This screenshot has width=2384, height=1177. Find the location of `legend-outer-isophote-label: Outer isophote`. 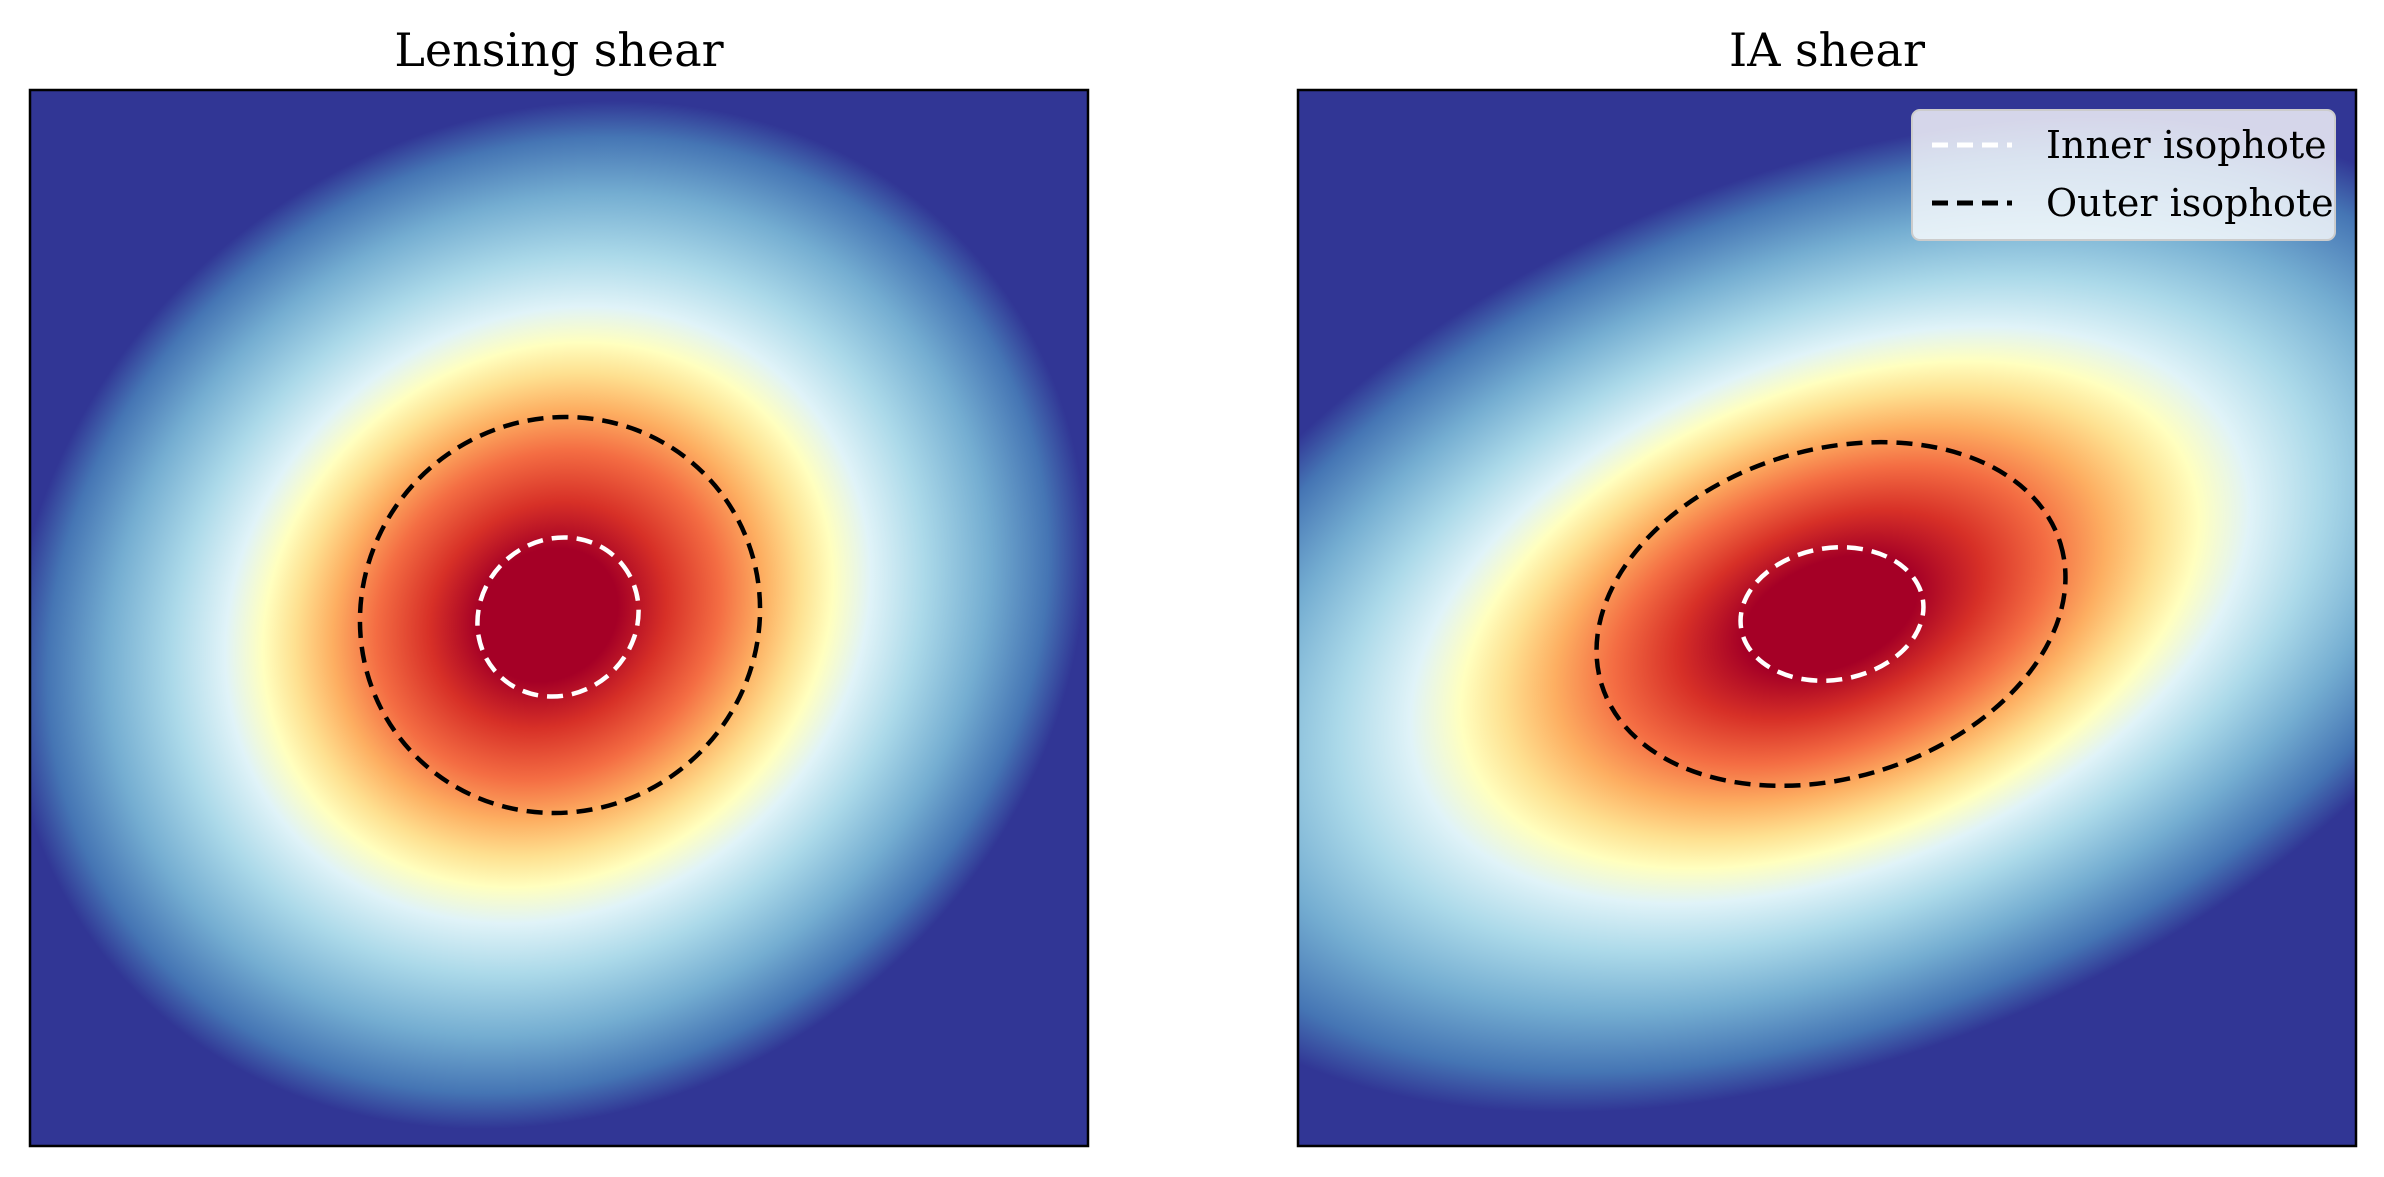

legend-outer-isophote-label: Outer isophote is located at coordinates (2190, 203).